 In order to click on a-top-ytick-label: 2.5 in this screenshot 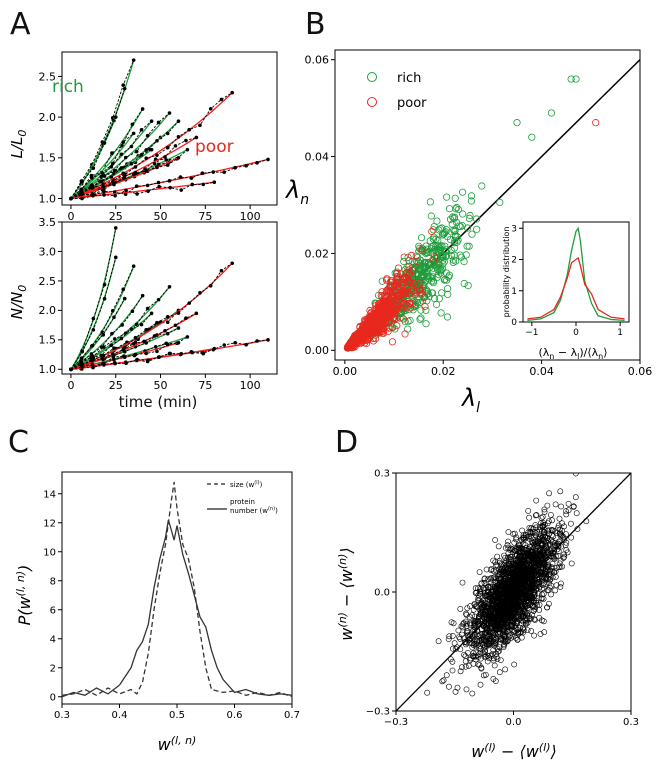, I will do `click(48, 76)`.